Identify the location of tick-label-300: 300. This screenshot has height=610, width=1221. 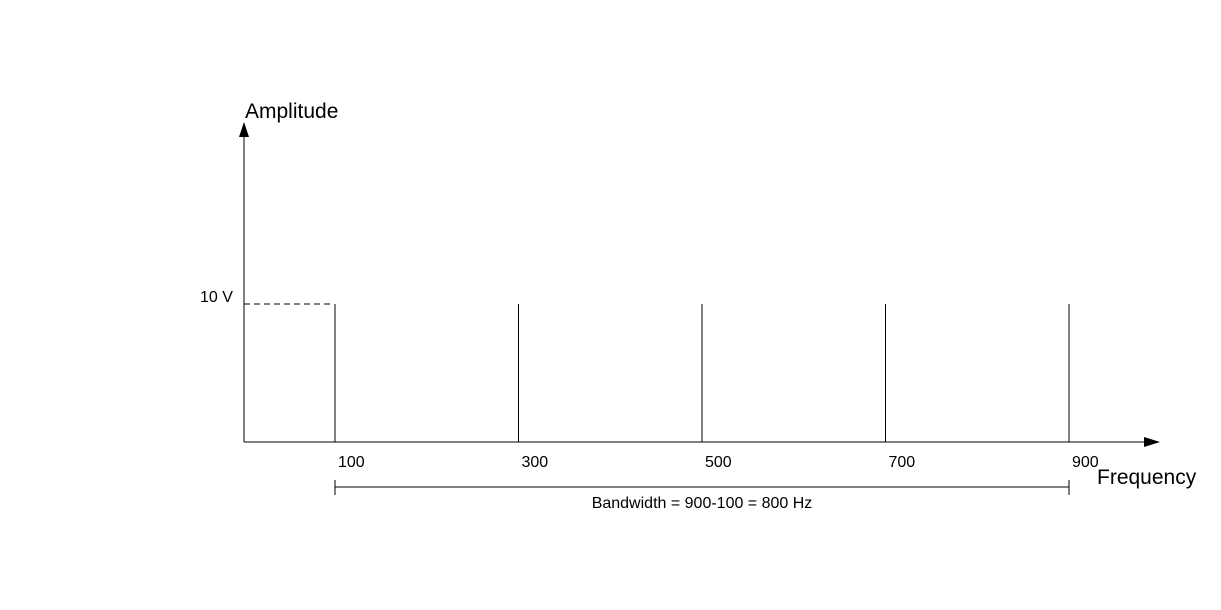
(535, 462).